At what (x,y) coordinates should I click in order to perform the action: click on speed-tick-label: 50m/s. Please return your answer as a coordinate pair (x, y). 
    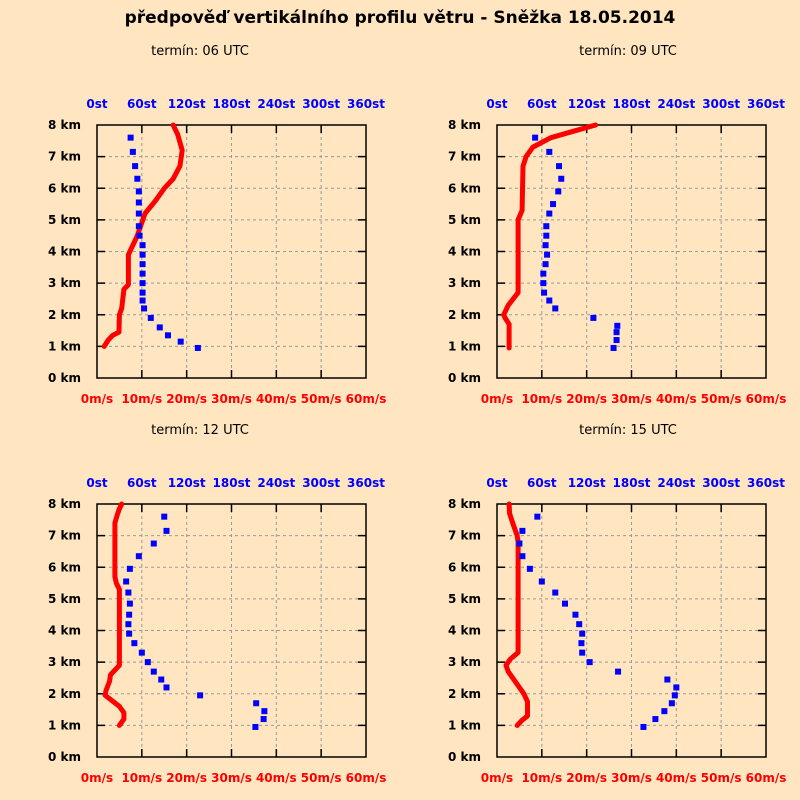
    Looking at the image, I should click on (721, 399).